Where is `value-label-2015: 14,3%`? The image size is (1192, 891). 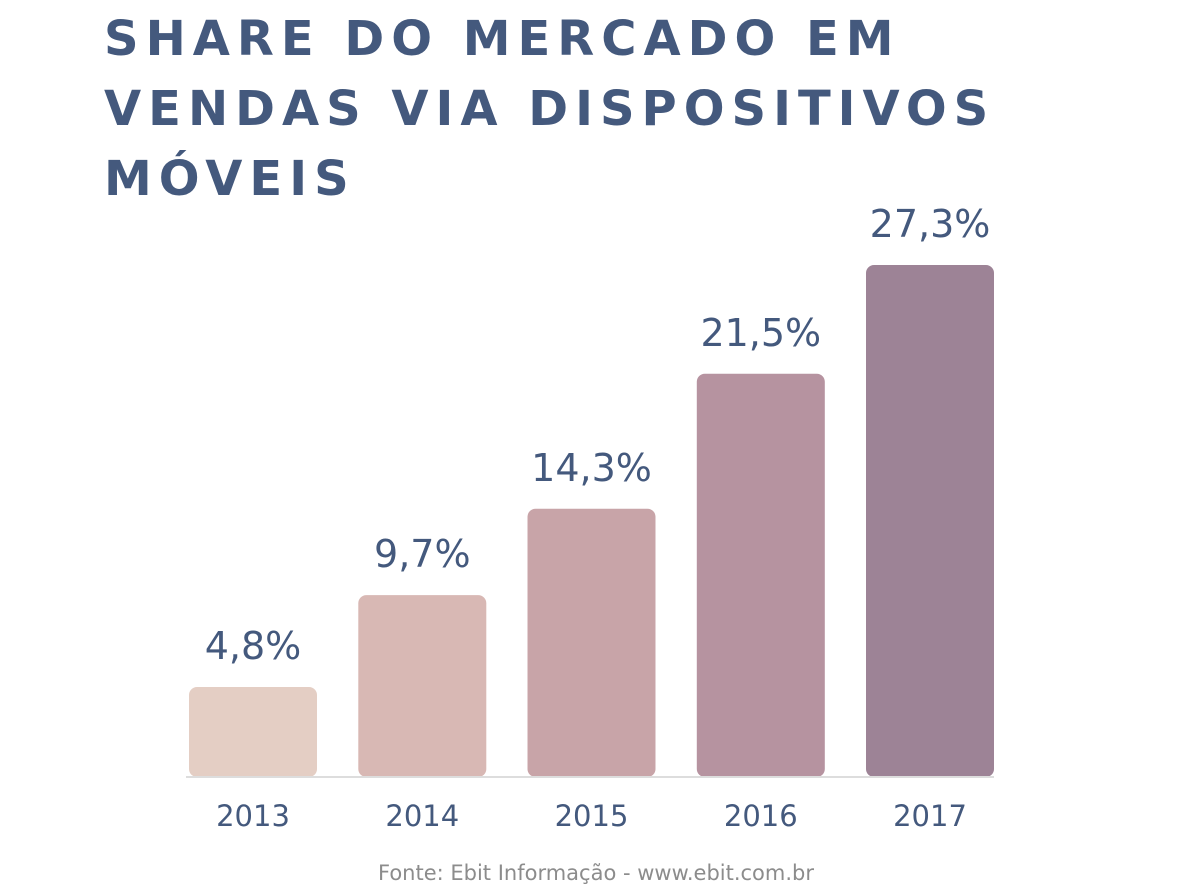 value-label-2015: 14,3% is located at coordinates (591, 468).